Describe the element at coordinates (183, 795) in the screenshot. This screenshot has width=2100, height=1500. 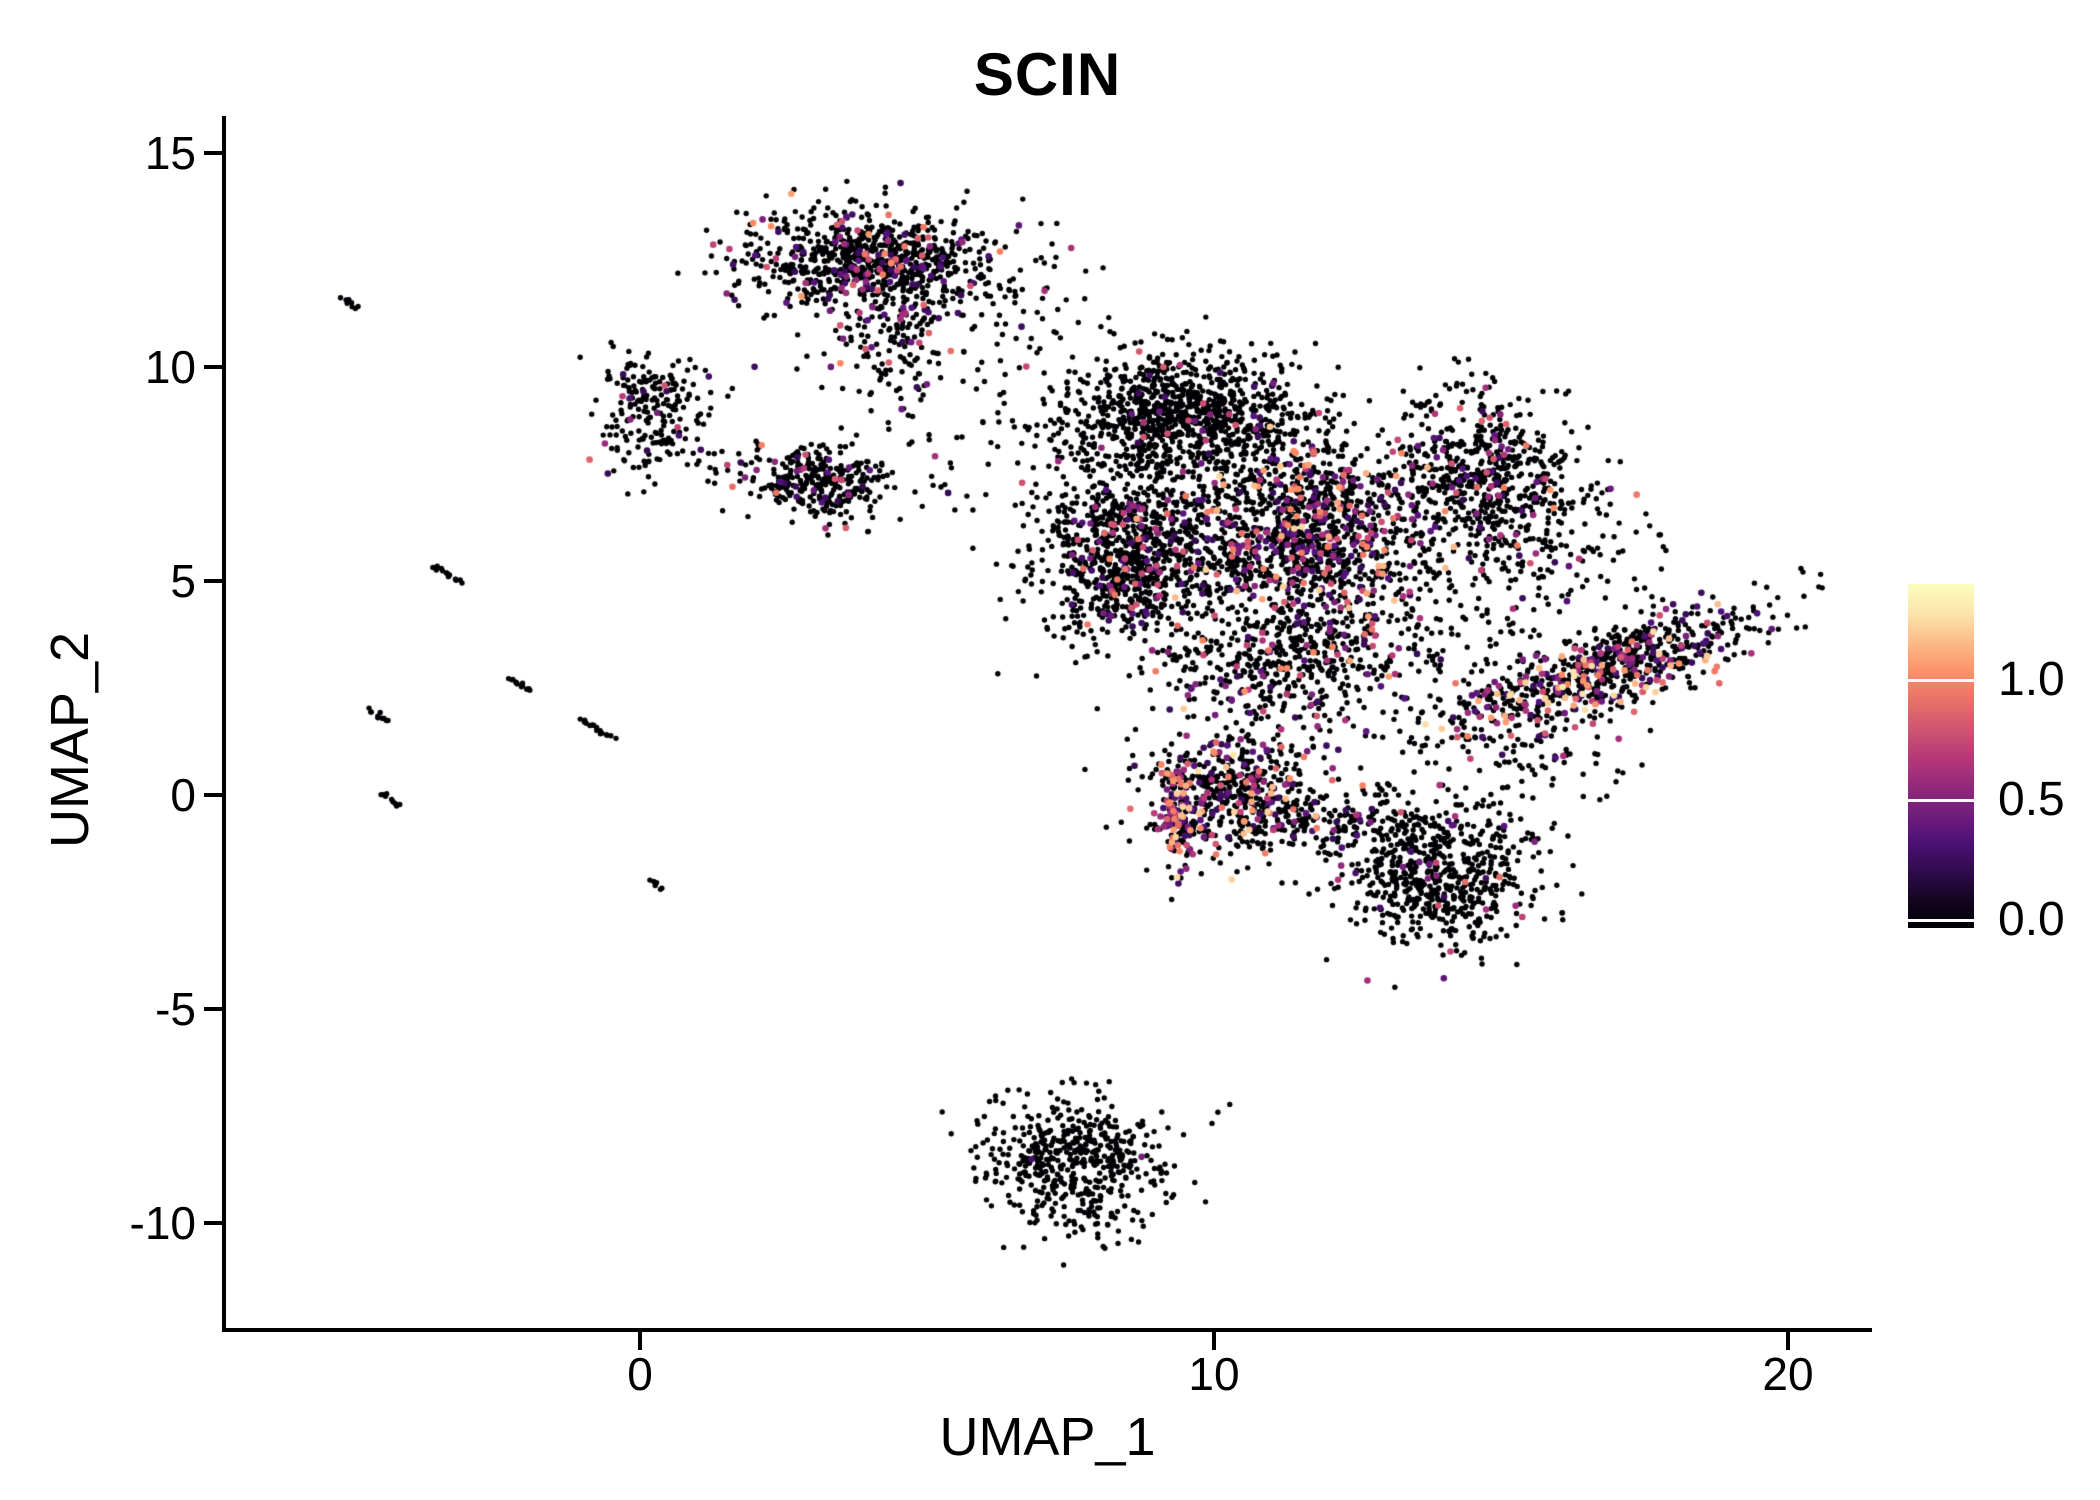
I see `y-tick-label: 0` at that location.